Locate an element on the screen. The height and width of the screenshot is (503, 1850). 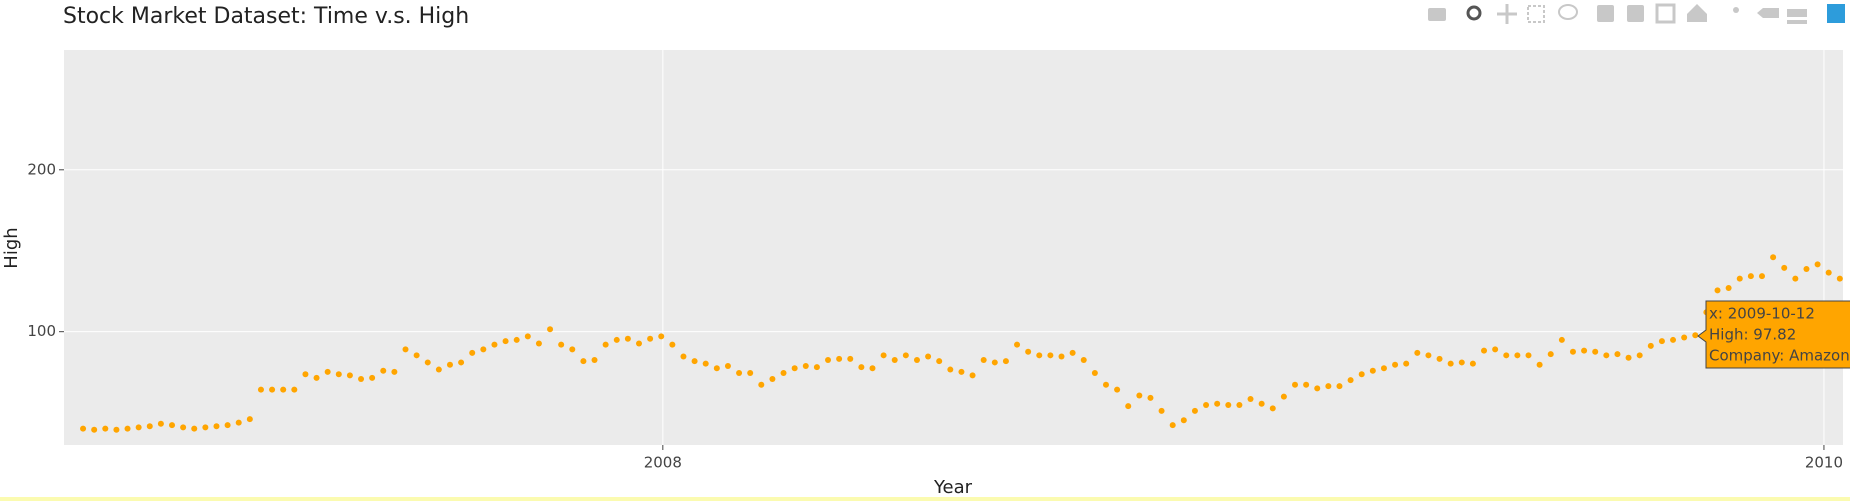
tooltip-line: x: 2009-10-12 is located at coordinates (1762, 314).